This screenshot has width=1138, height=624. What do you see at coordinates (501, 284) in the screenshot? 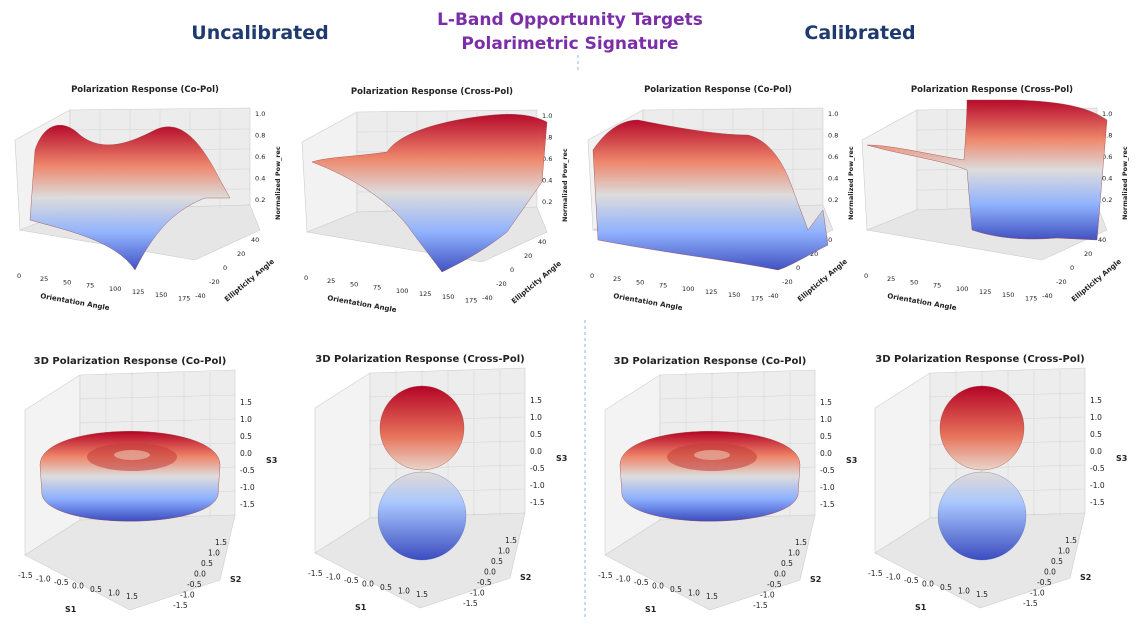
I see `y-tick-label: -20` at bounding box center [501, 284].